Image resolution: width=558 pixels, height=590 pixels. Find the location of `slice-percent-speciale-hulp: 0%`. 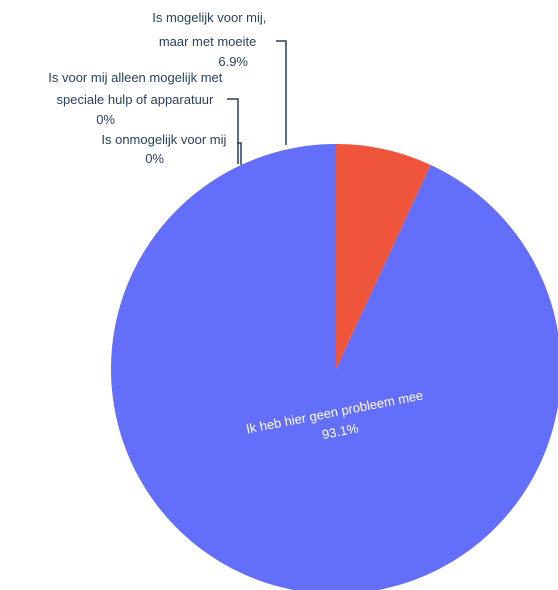

slice-percent-speciale-hulp: 0% is located at coordinates (105, 119).